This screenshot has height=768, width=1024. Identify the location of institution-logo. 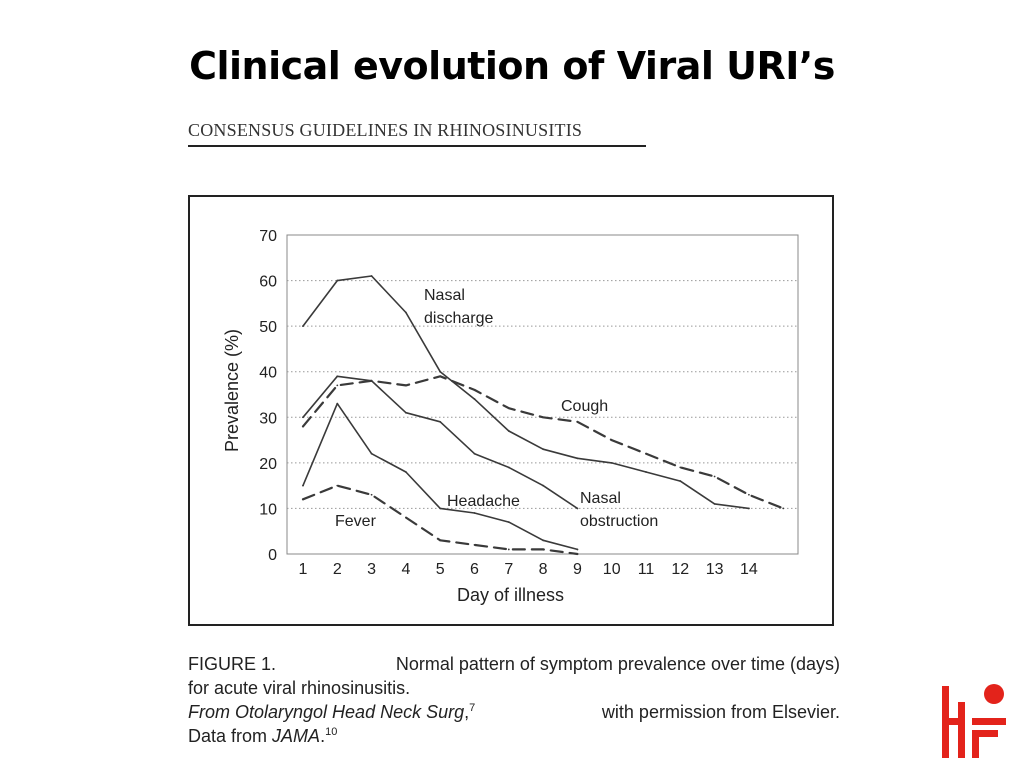
(974, 721).